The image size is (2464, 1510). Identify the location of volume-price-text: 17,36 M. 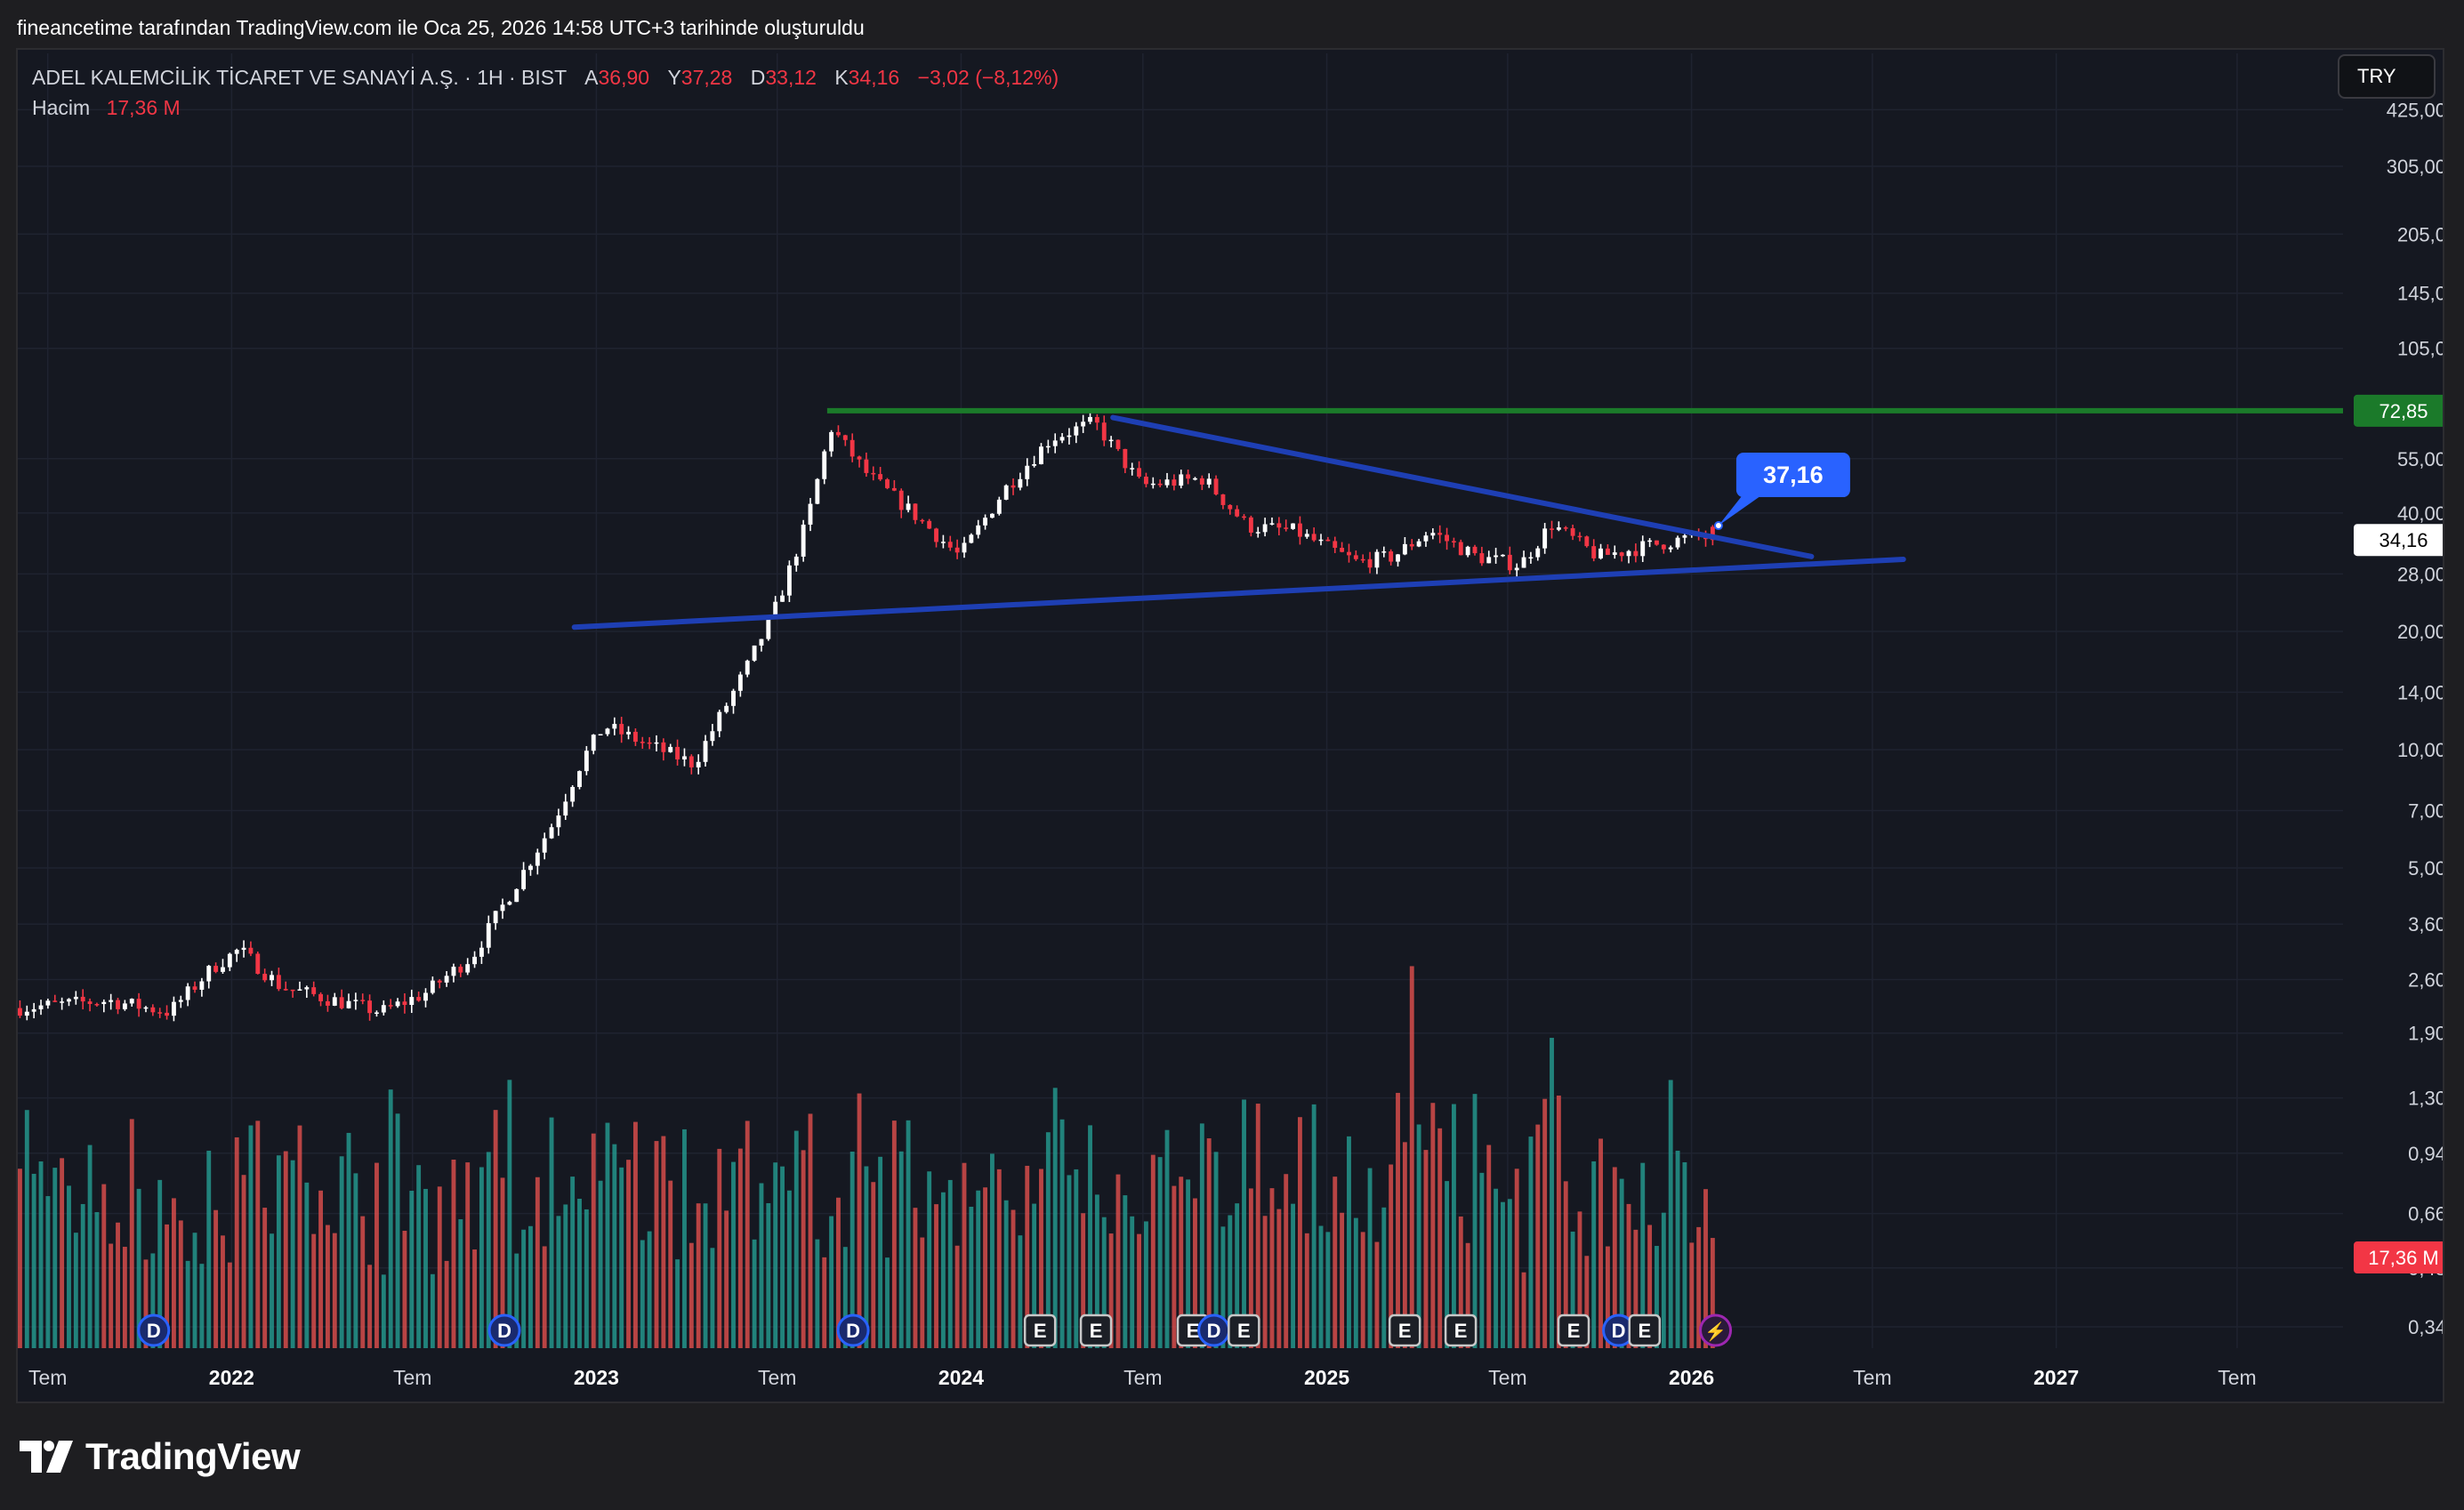
(2403, 1258).